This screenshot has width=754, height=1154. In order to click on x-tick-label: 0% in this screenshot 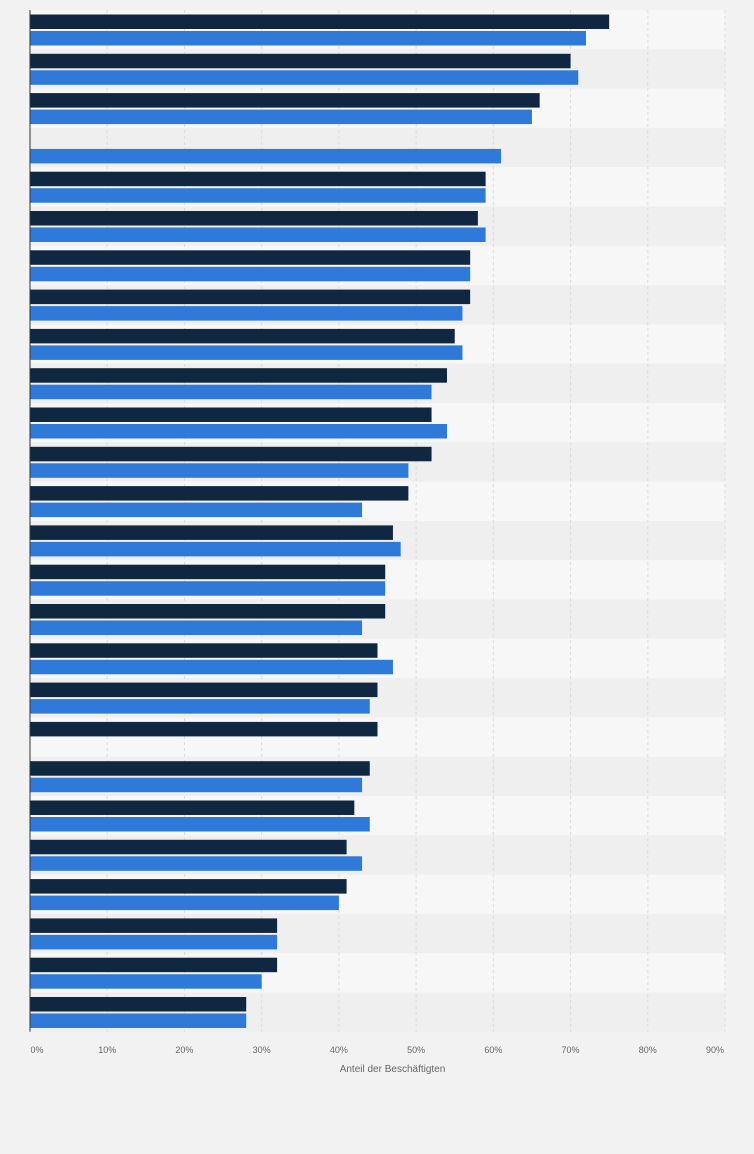, I will do `click(36, 1050)`.